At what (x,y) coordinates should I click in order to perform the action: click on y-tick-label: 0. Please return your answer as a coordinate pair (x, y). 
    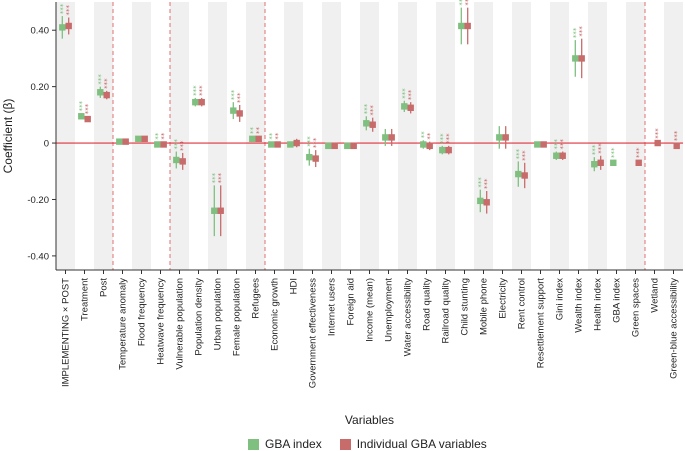
    Looking at the image, I should click on (46, 144).